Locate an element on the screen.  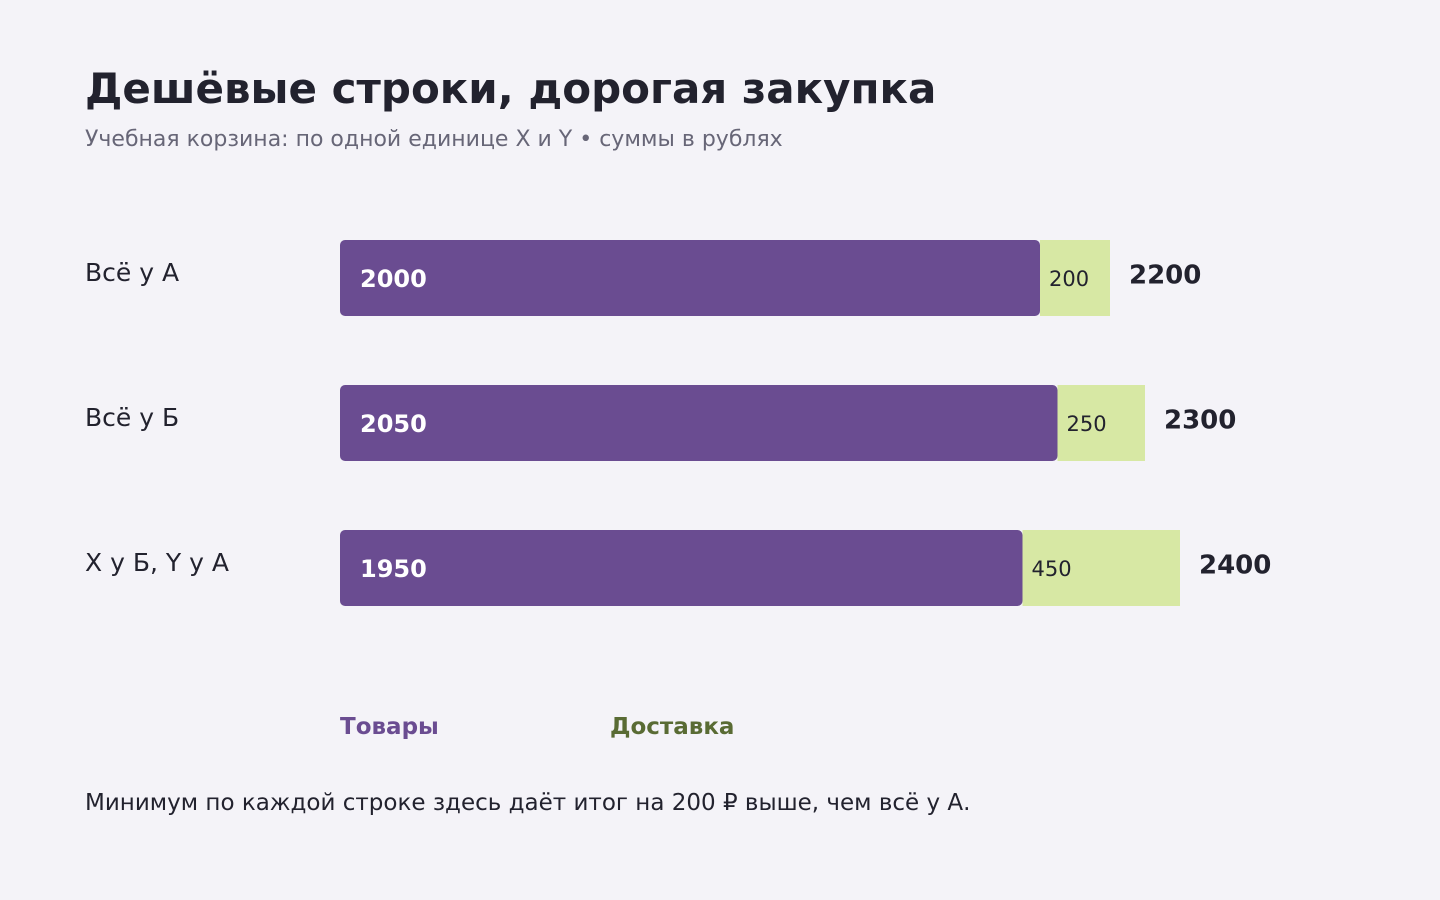
delivery-value-label: 250 is located at coordinates (1087, 424).